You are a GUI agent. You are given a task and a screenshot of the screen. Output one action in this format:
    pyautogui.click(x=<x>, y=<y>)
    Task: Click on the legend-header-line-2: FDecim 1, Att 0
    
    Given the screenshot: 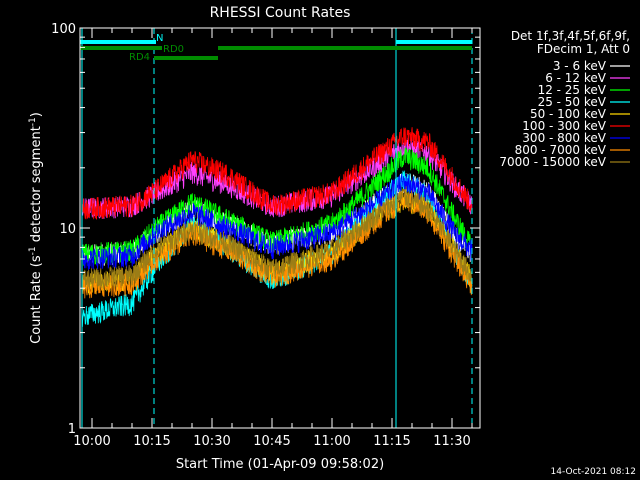 What is the action you would take?
    pyautogui.click(x=583, y=49)
    